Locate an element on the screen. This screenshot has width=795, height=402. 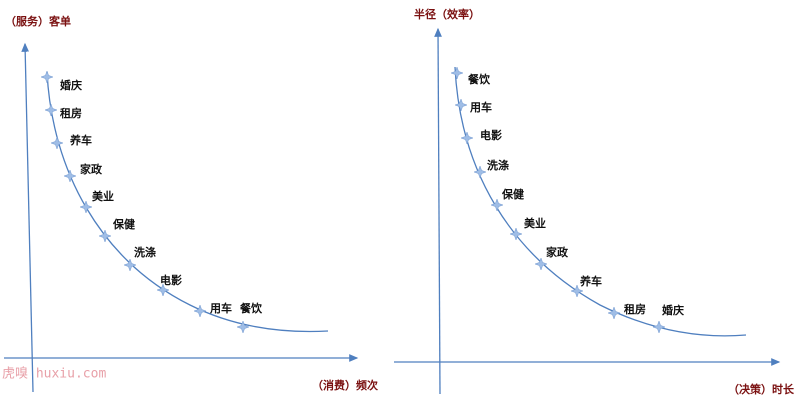
watermark: 虎嗅 huxiu.com is located at coordinates (54, 374).